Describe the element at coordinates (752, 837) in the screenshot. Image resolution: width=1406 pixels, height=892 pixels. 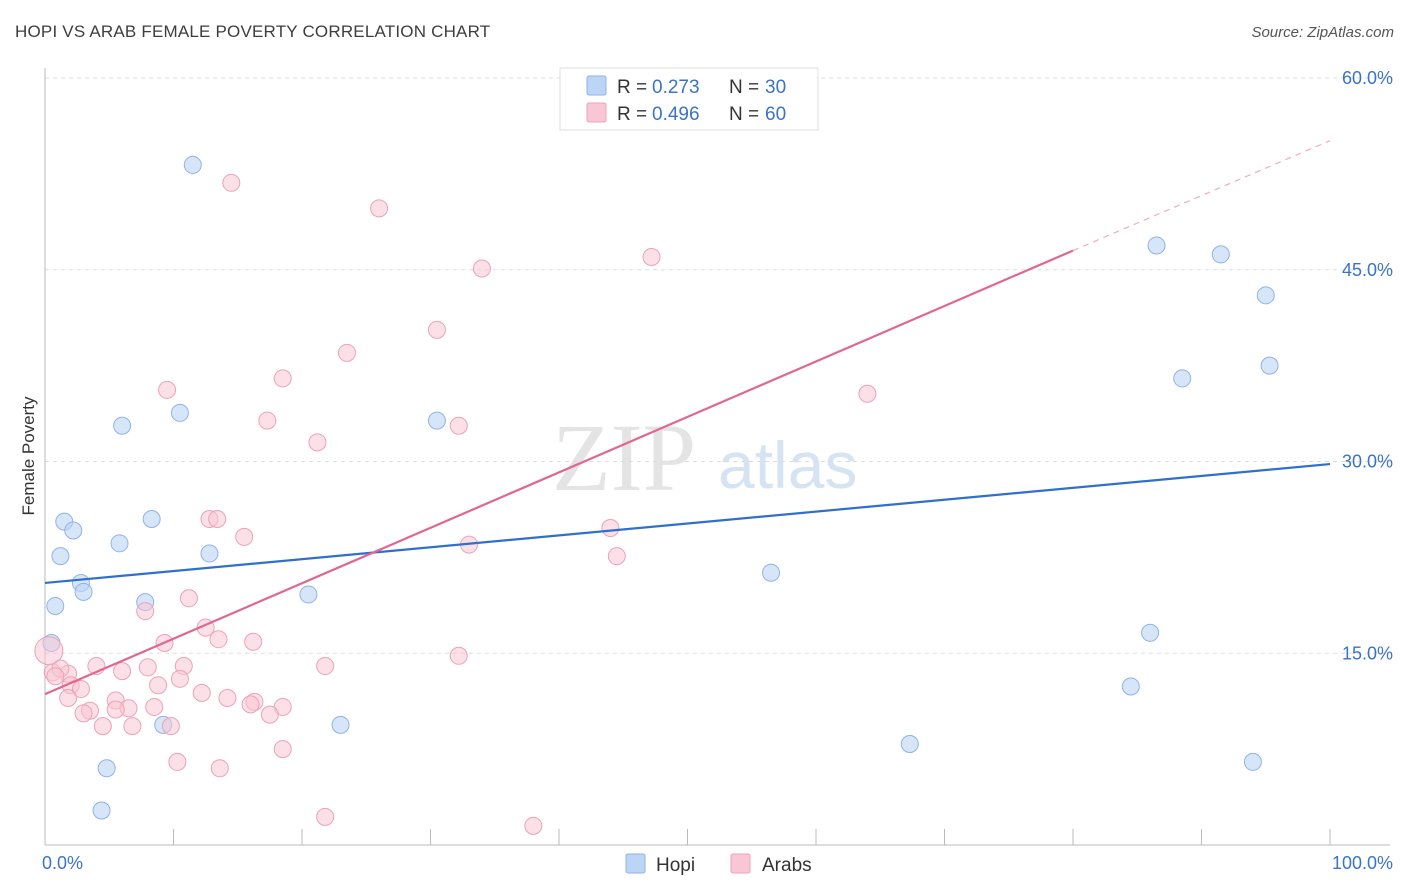
I see `x-axis-ticks` at that location.